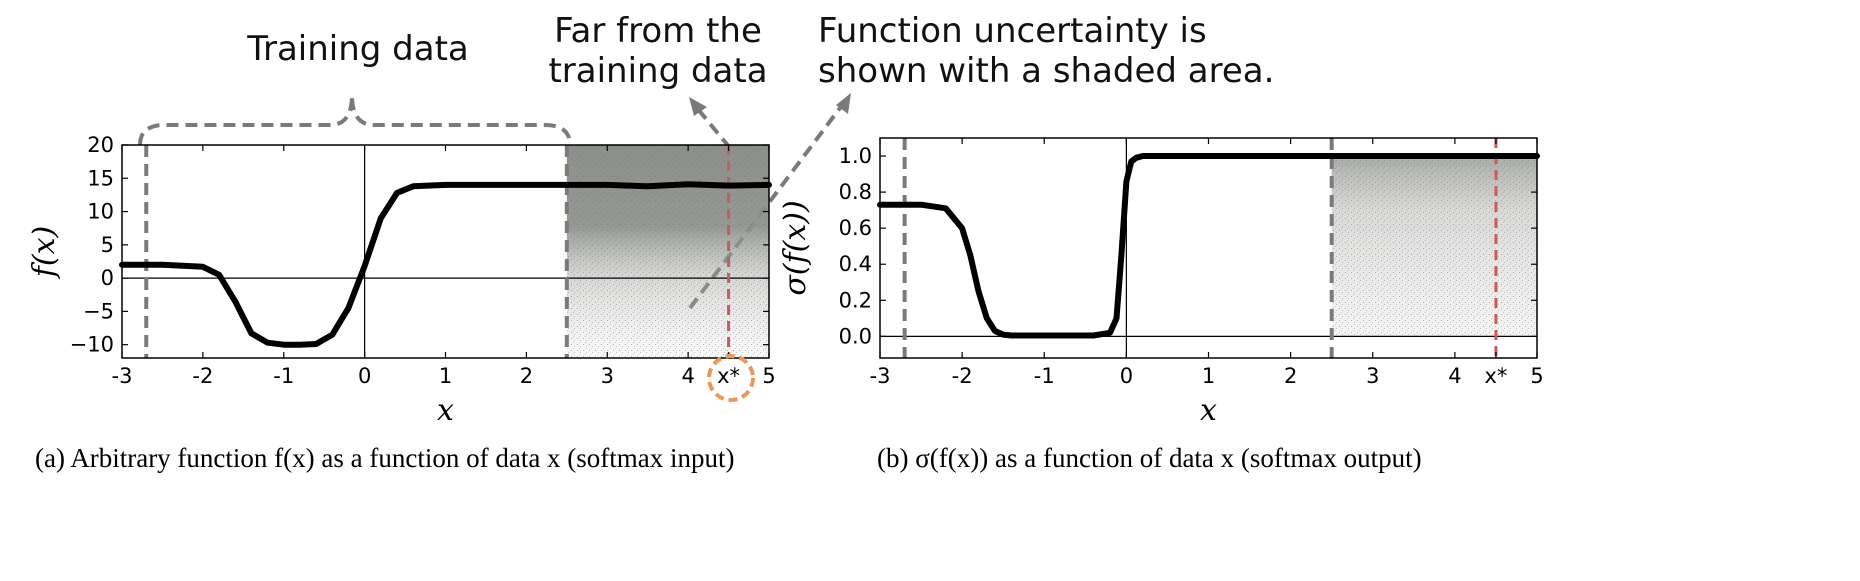 This screenshot has height=581, width=1860. Describe the element at coordinates (657, 71) in the screenshot. I see `annotation-far-line-2: training data` at that location.